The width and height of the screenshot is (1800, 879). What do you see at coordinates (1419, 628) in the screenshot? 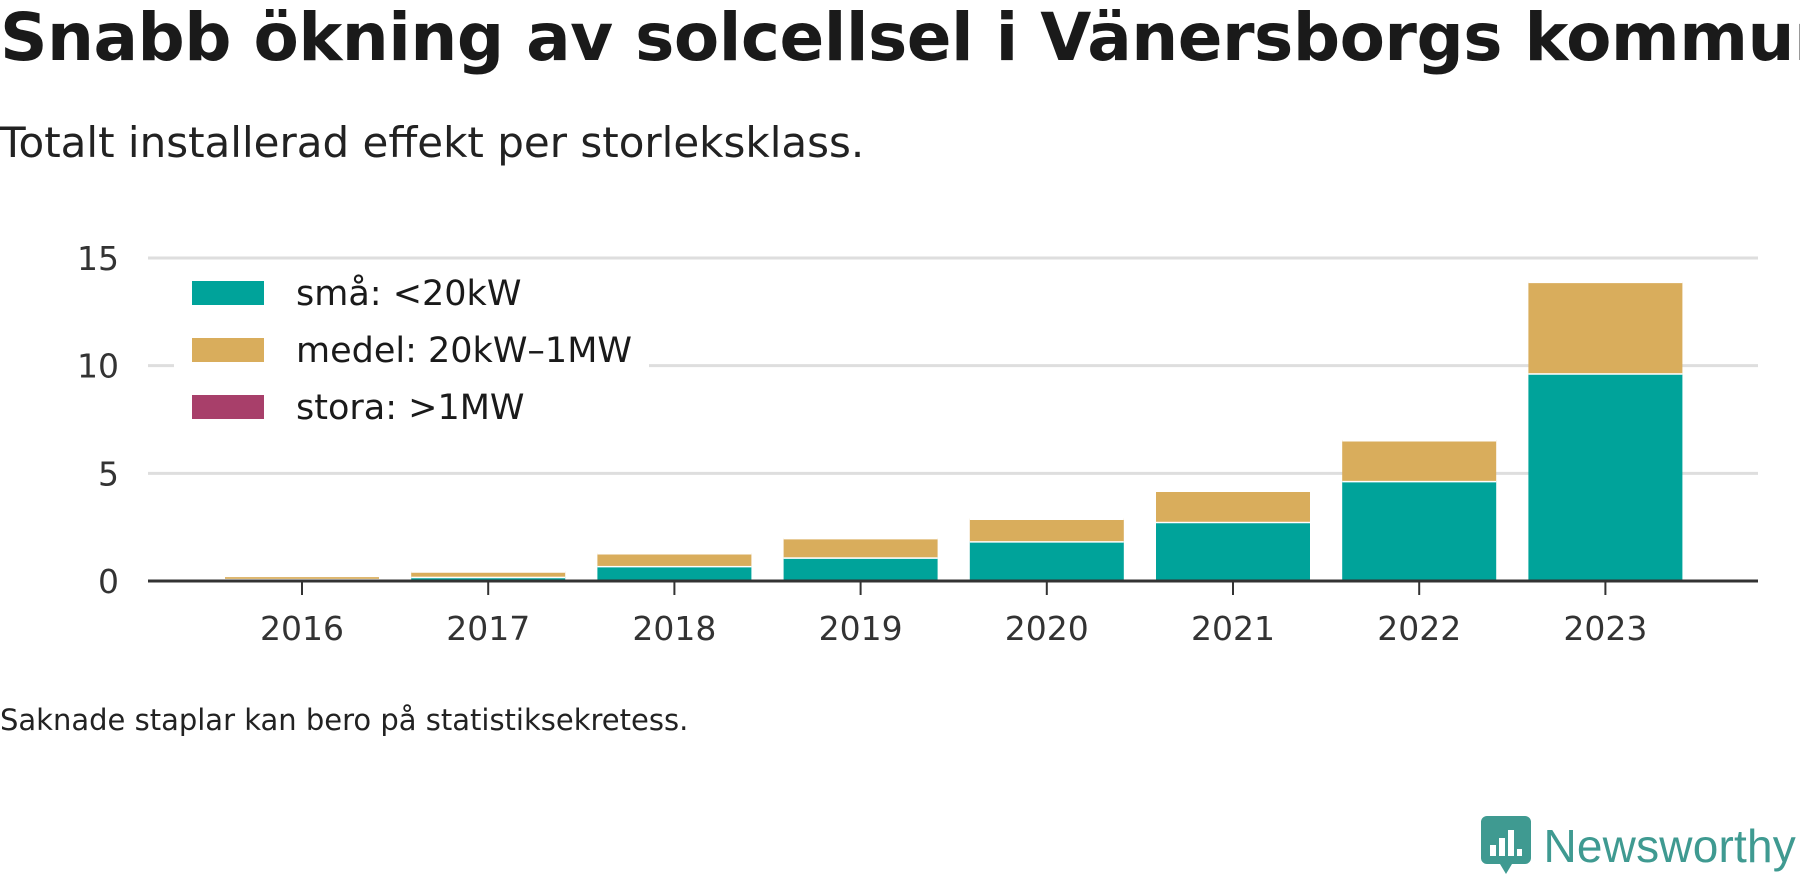
I see `x-tick-label: 2022` at bounding box center [1419, 628].